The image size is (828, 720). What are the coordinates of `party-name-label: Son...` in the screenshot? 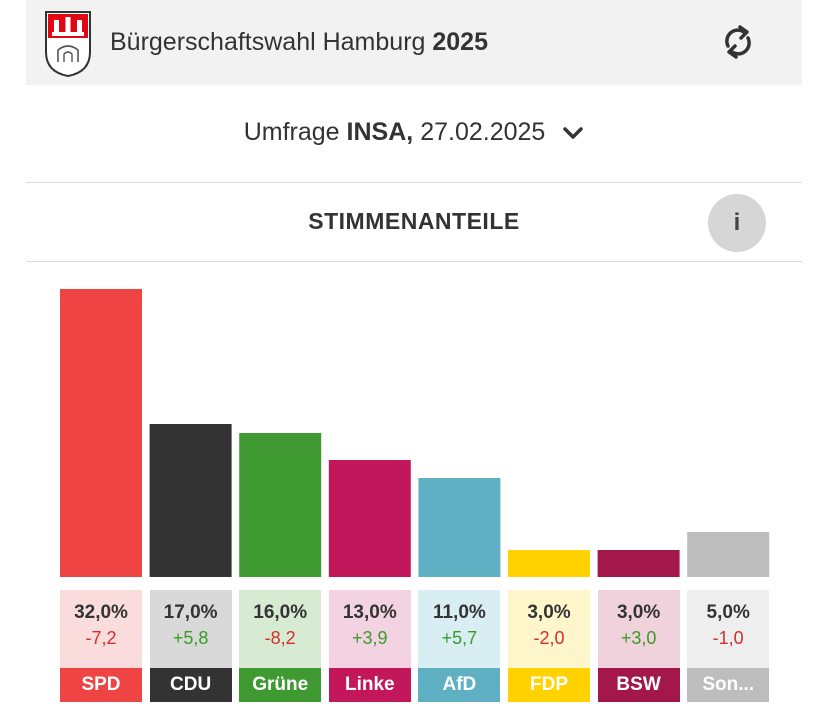 It's located at (728, 685).